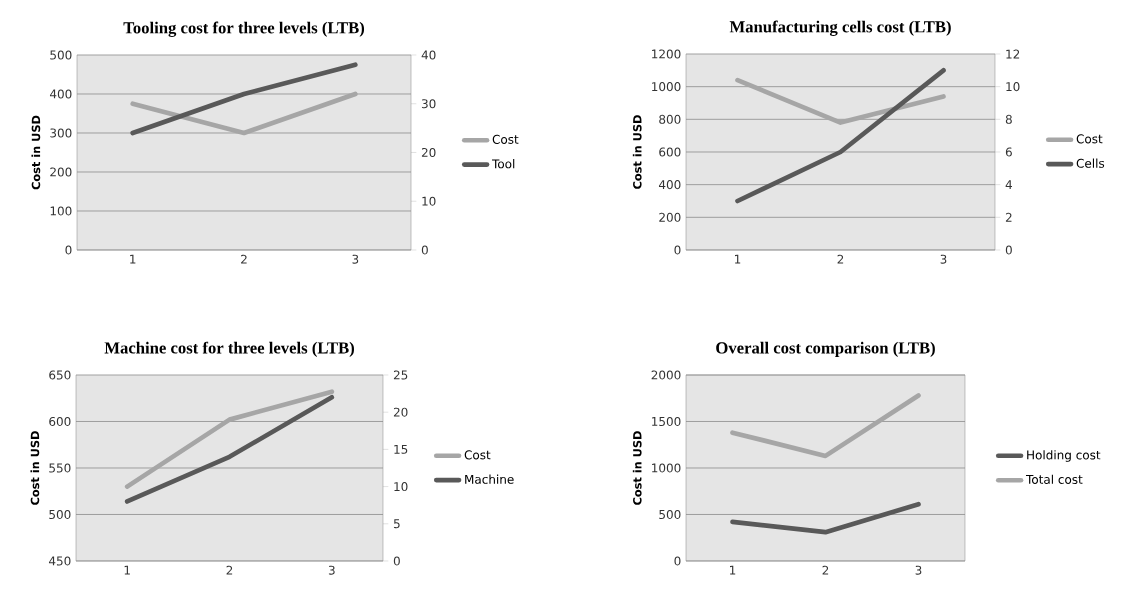 This screenshot has width=1140, height=599. What do you see at coordinates (59, 561) in the screenshot?
I see `y-tick-label: 450` at bounding box center [59, 561].